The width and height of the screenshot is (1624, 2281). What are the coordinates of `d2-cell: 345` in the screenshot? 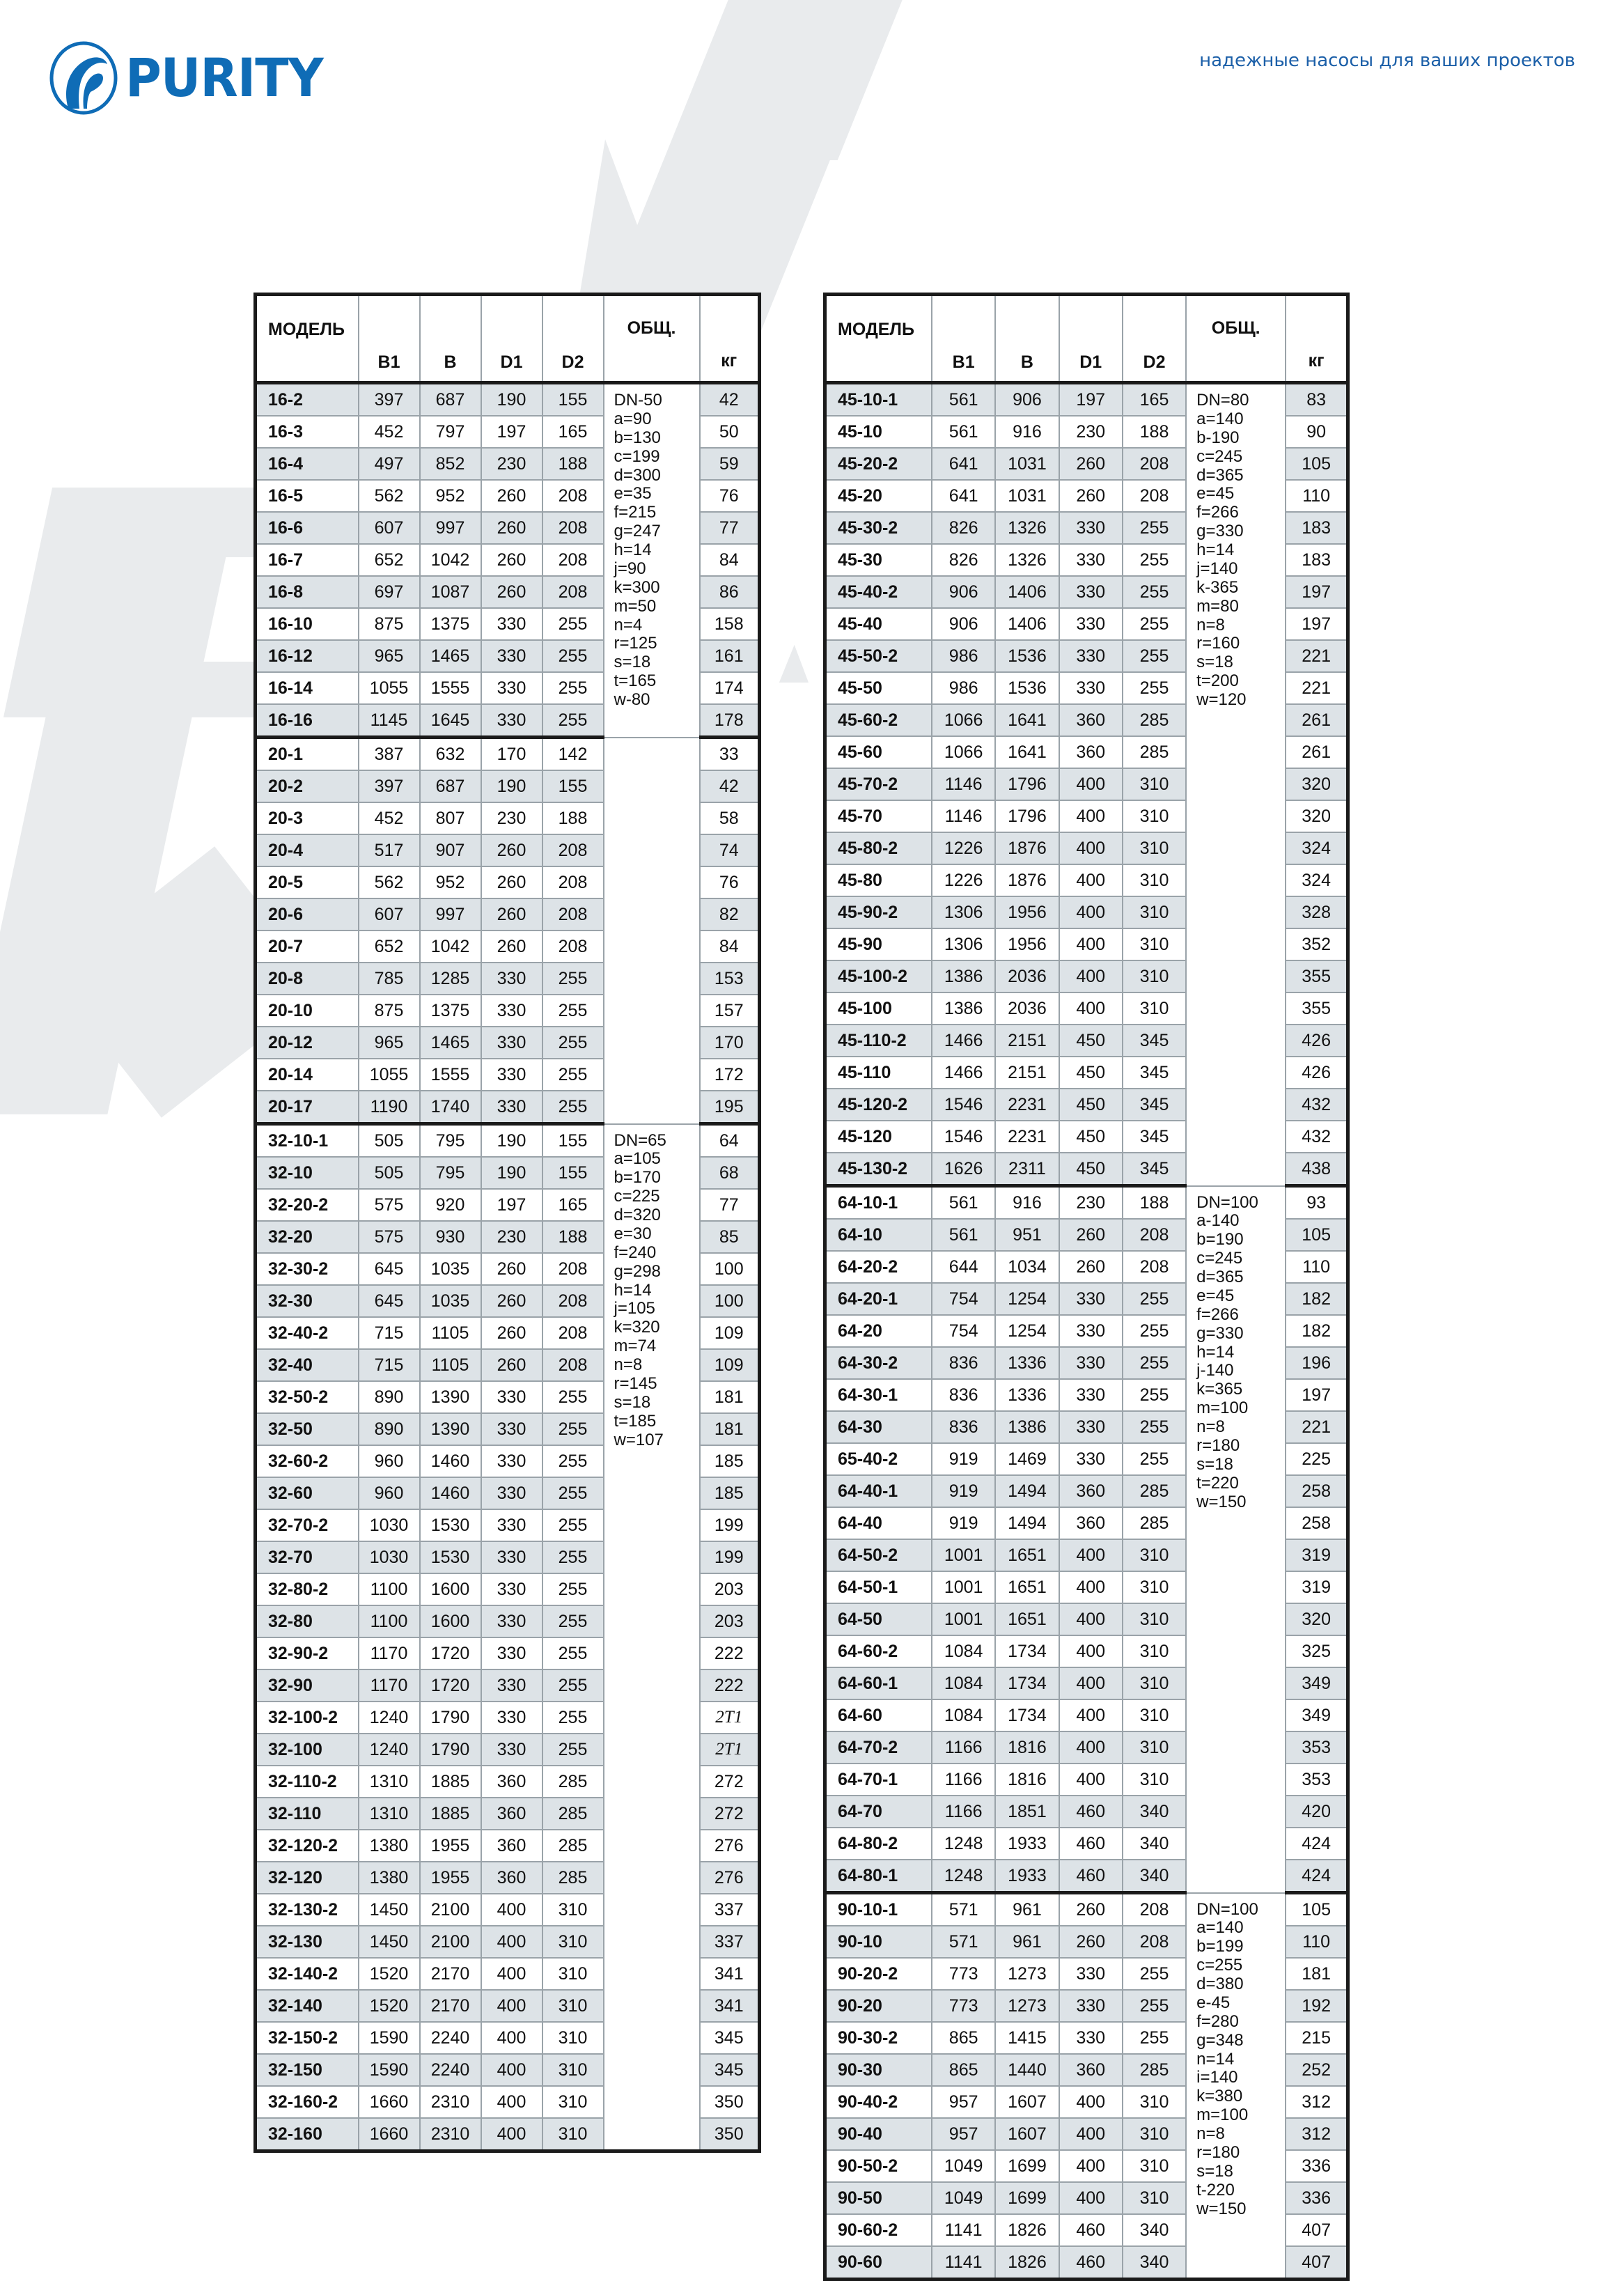 It's located at (1154, 1104).